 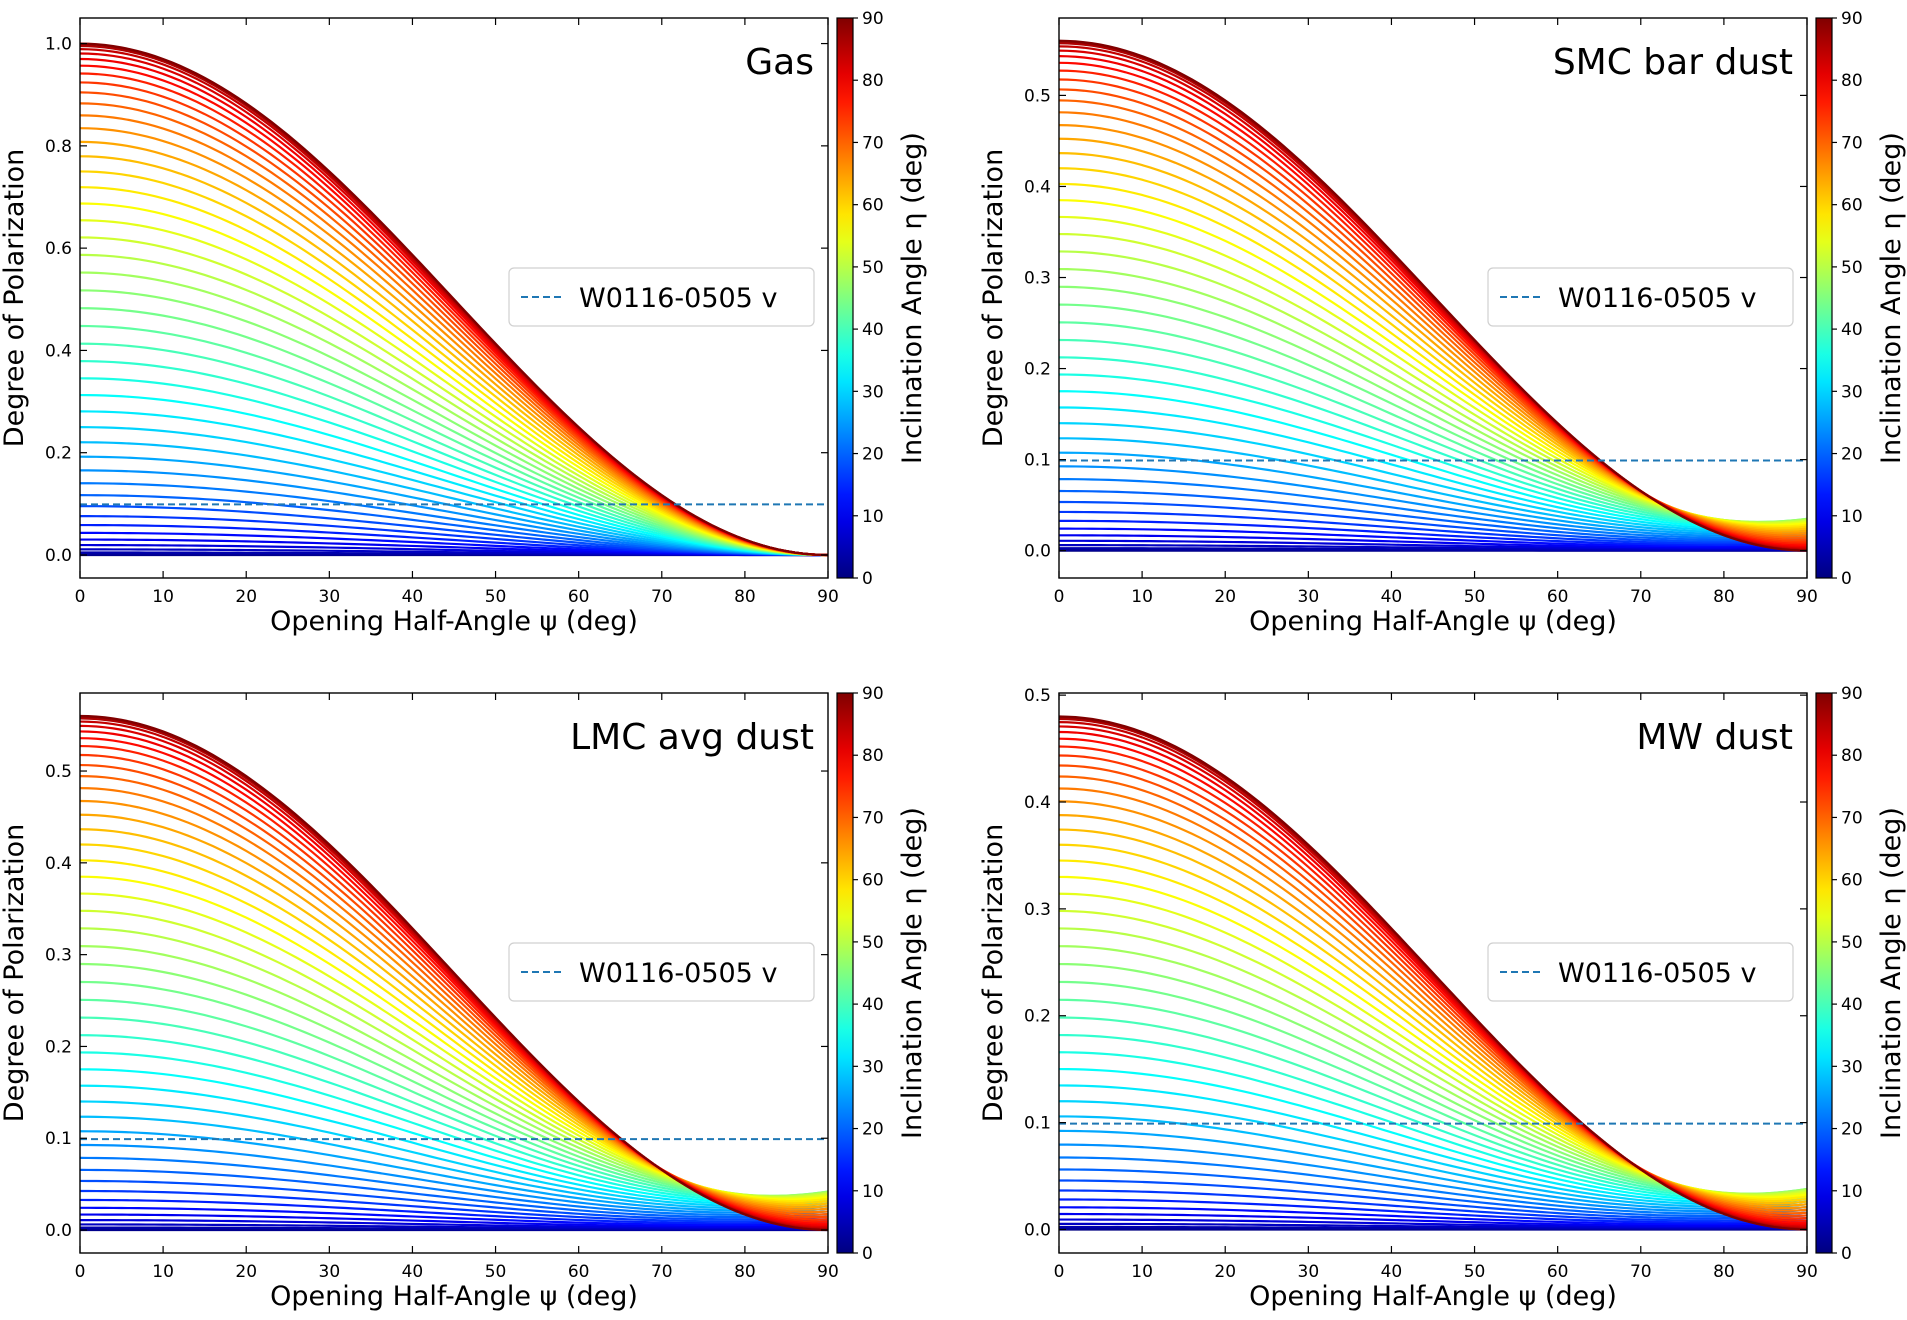 What do you see at coordinates (873, 81) in the screenshot?
I see `colorbar-tick-label: 80` at bounding box center [873, 81].